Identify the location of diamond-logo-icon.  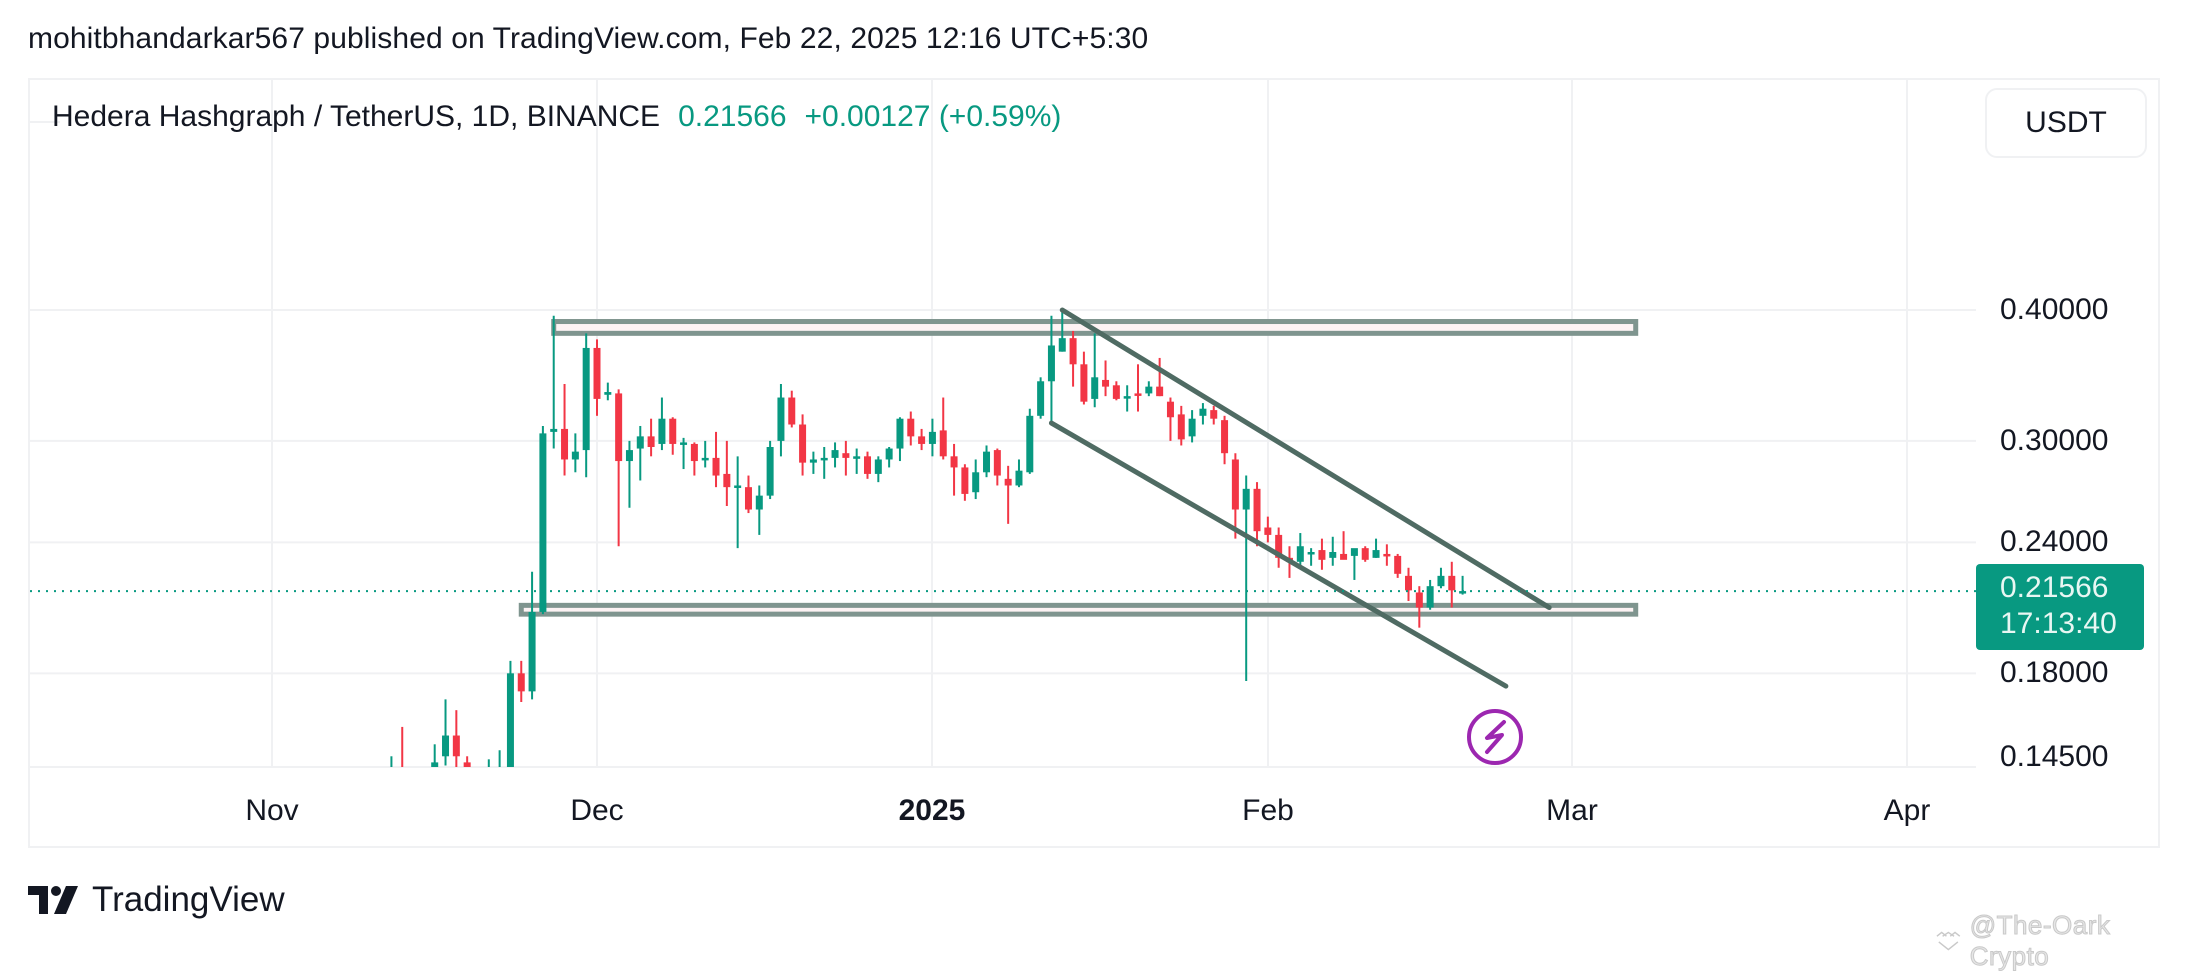
(1948, 941).